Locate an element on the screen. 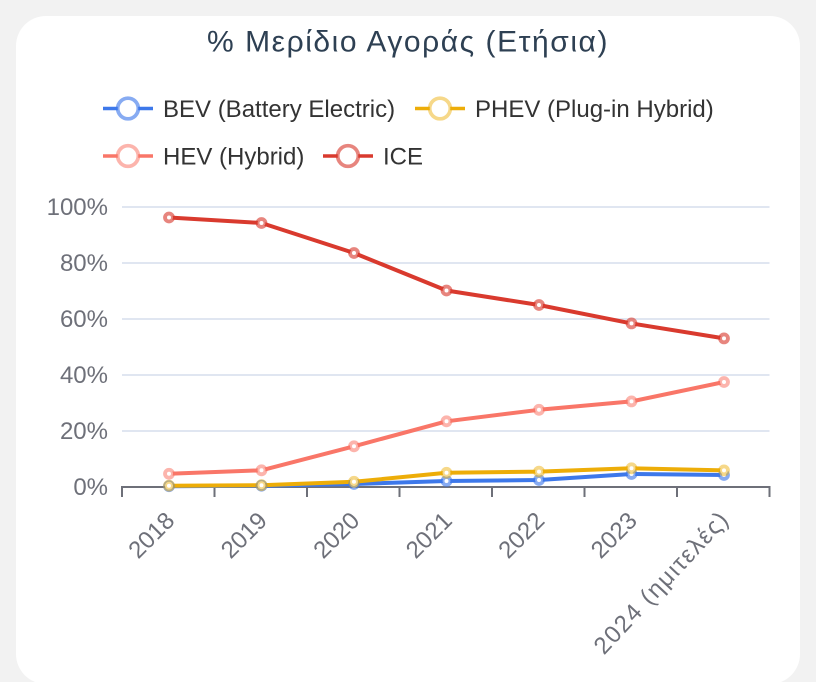  svg-text: % Μερίδιο Αγοράς (Ετήσια) is located at coordinates (408, 42).